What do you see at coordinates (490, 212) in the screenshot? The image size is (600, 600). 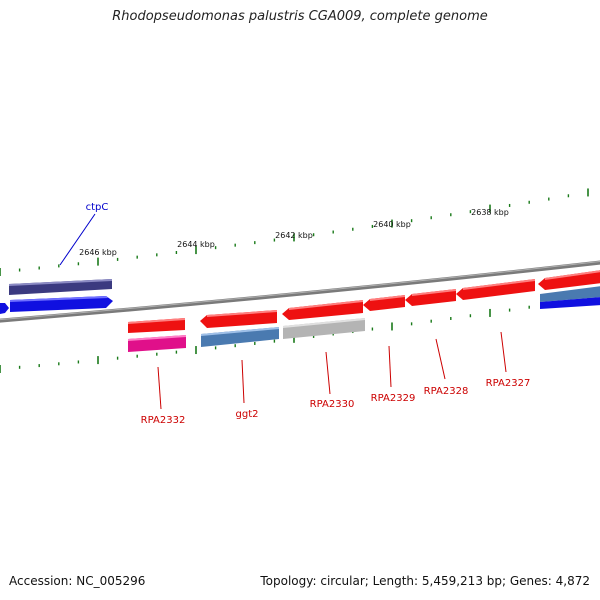 I see `ruler-label-2638: 2638 kbp` at bounding box center [490, 212].